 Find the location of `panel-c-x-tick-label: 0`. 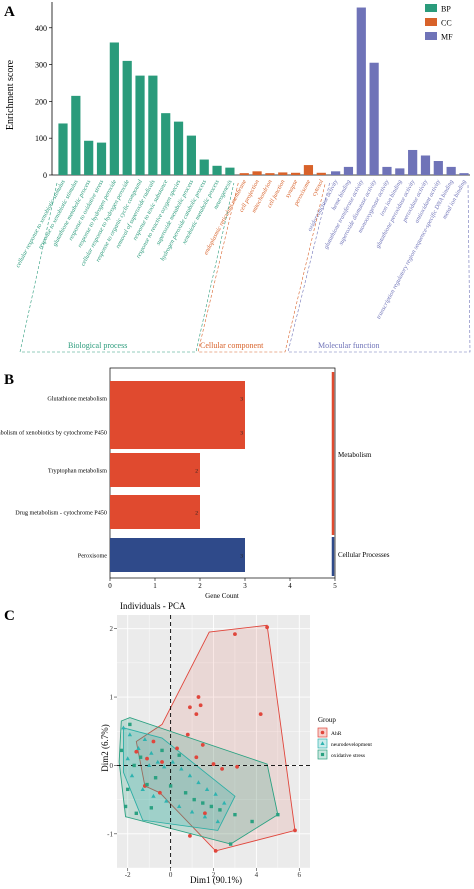

panel-c-x-tick-label: 0 is located at coordinates (171, 875).